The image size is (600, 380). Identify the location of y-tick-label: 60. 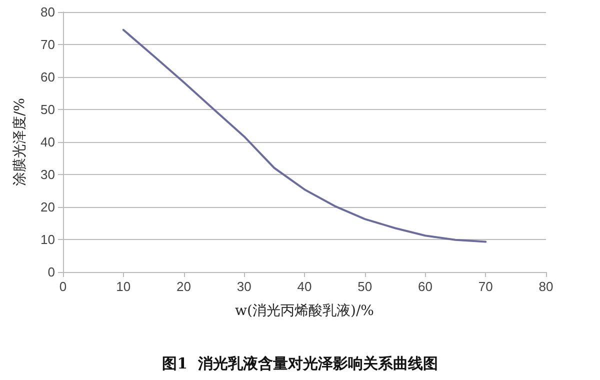
(47, 77).